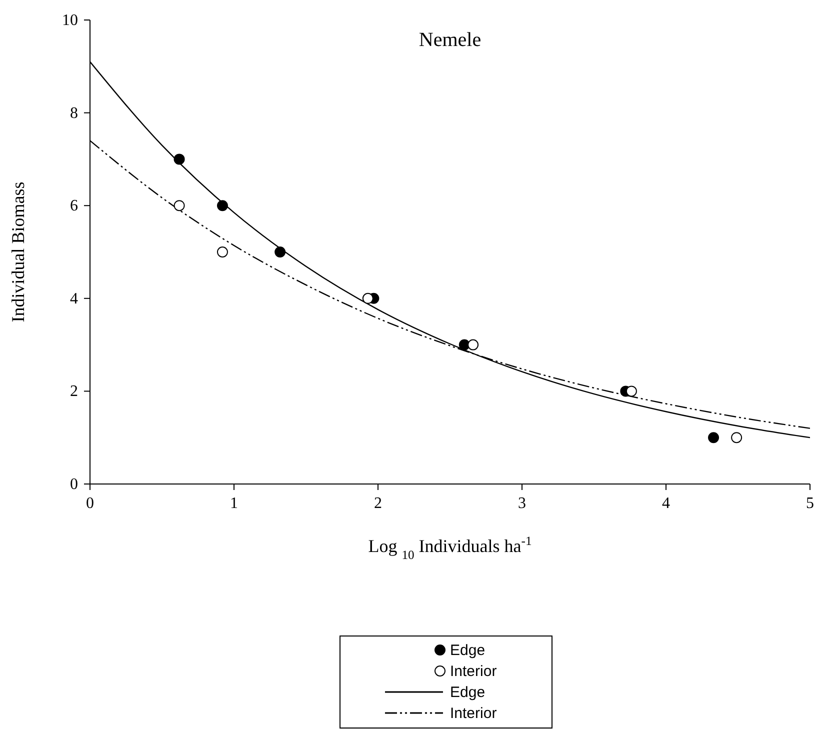 The width and height of the screenshot is (830, 729). I want to click on chart-title: Nemele, so click(450, 40).